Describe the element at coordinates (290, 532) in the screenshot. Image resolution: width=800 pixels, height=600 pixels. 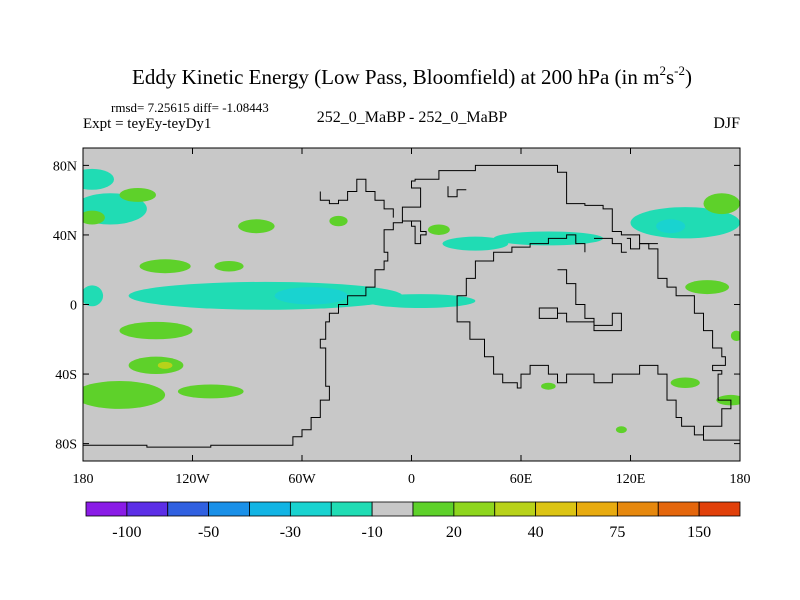
I see `colorbar-label: -30` at that location.